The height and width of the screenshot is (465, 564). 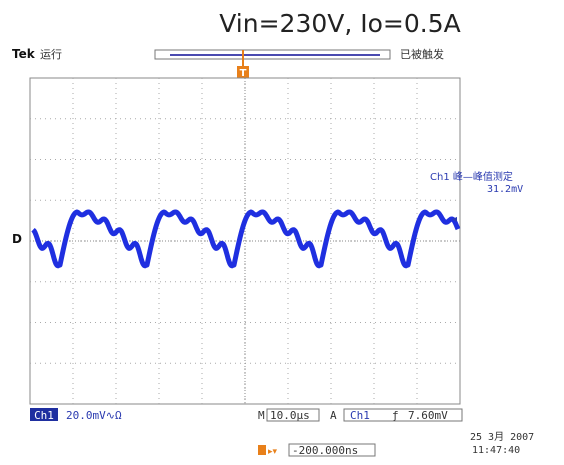 What do you see at coordinates (422, 54) in the screenshot?
I see `trigger-state: 已被触发` at bounding box center [422, 54].